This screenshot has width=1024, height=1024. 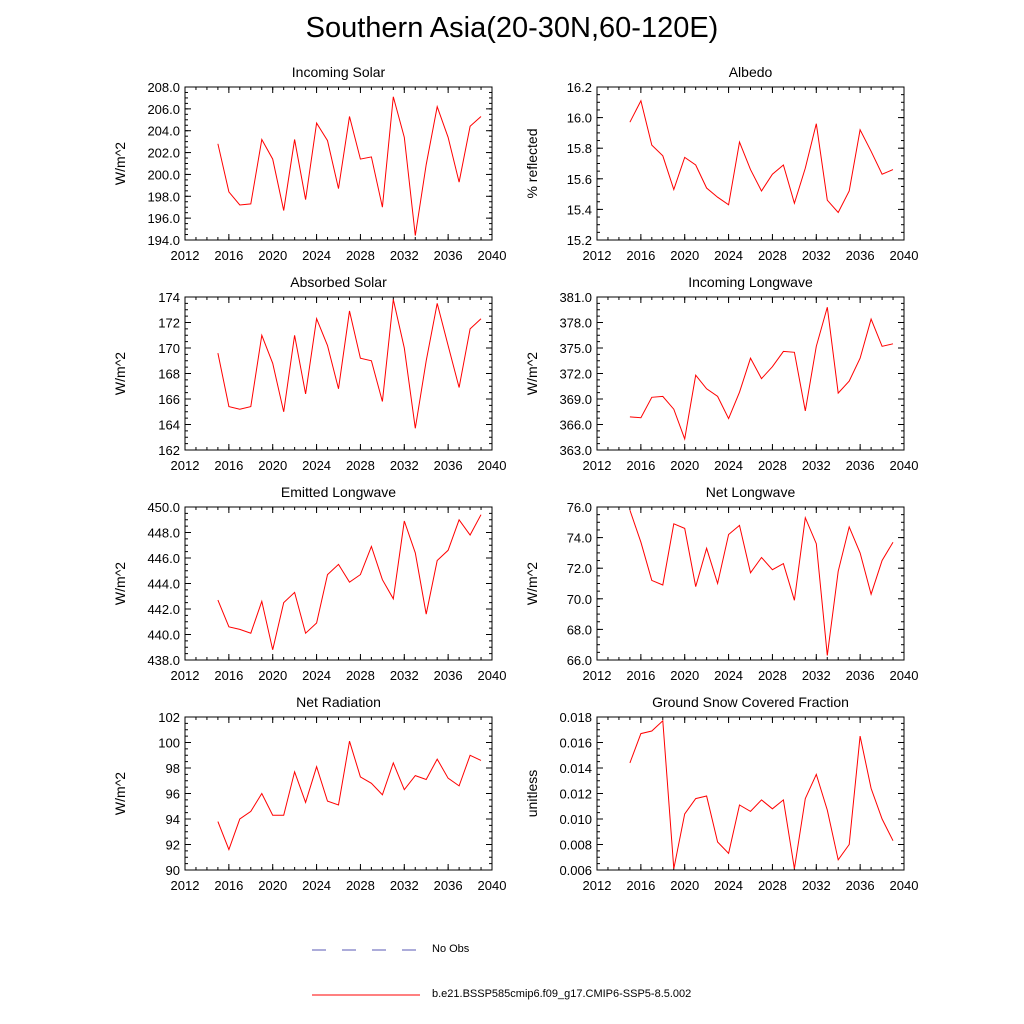 What do you see at coordinates (173, 768) in the screenshot?
I see `y-tick-label: 98` at bounding box center [173, 768].